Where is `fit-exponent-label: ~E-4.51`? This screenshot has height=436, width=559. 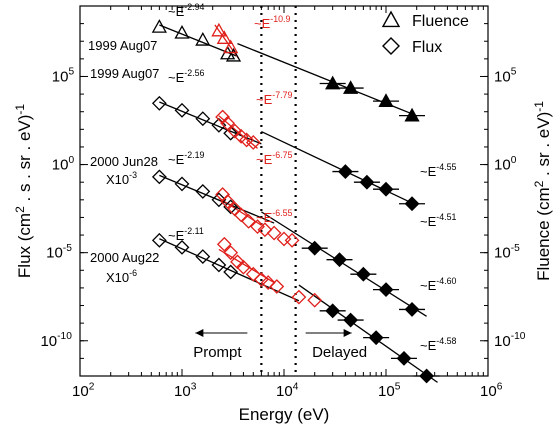 fit-exponent-label: ~E-4.51 is located at coordinates (438, 220).